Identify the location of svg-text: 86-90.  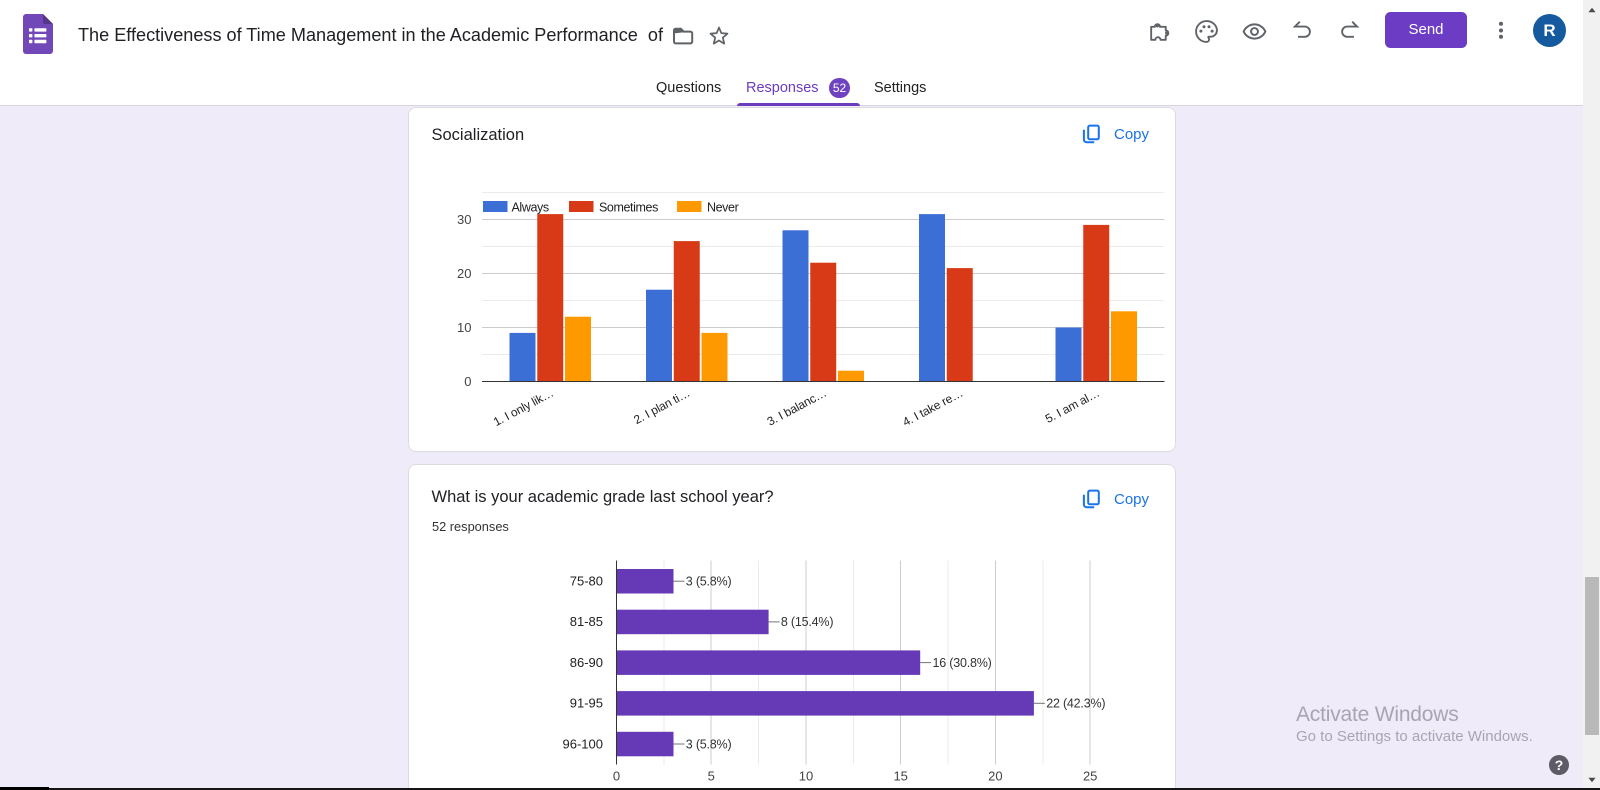
(586, 662).